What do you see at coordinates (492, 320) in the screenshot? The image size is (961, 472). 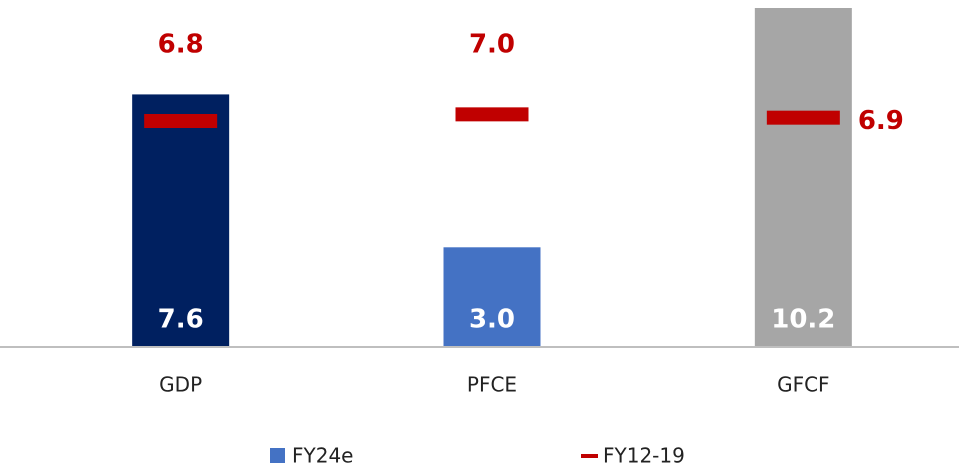 I see `bar-value-label: 3.0` at bounding box center [492, 320].